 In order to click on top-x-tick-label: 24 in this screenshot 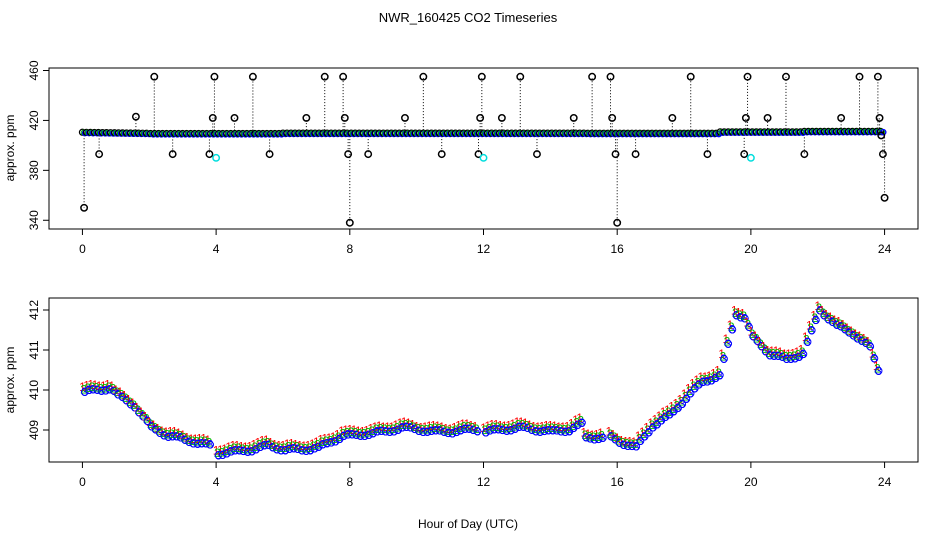, I will do `click(885, 249)`.